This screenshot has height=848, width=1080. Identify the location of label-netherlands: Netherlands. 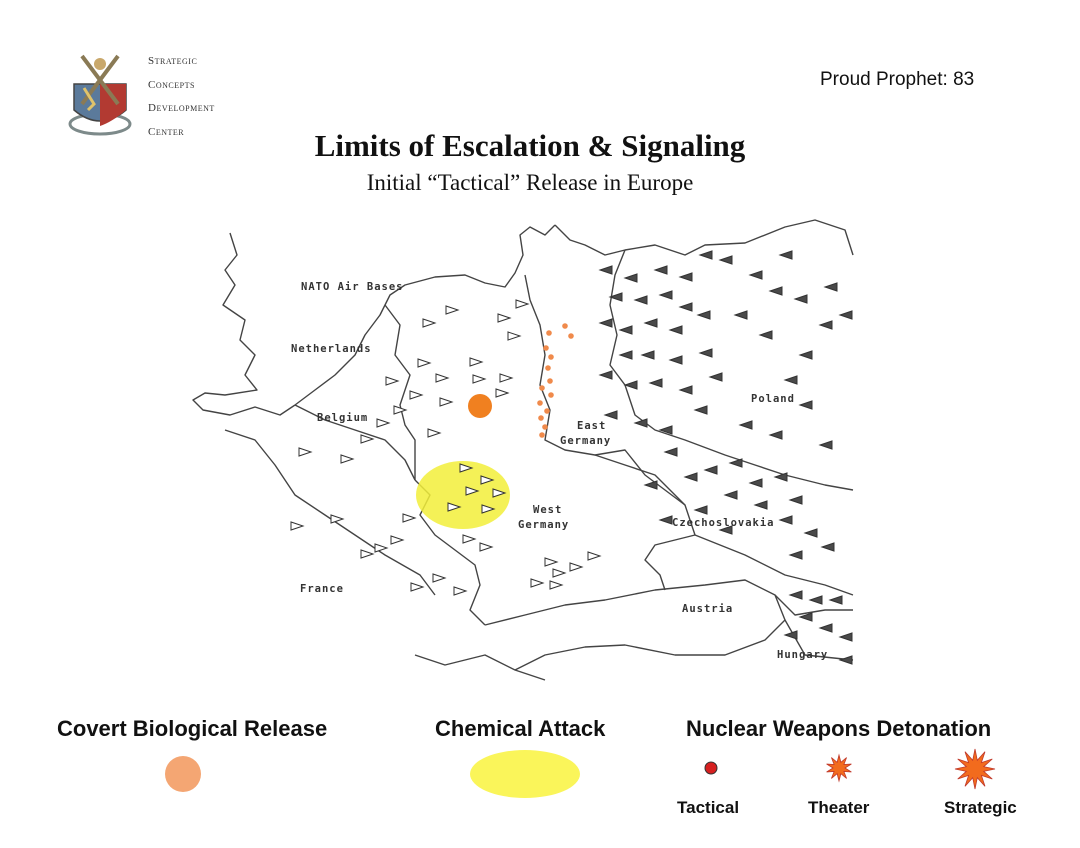
(331, 349).